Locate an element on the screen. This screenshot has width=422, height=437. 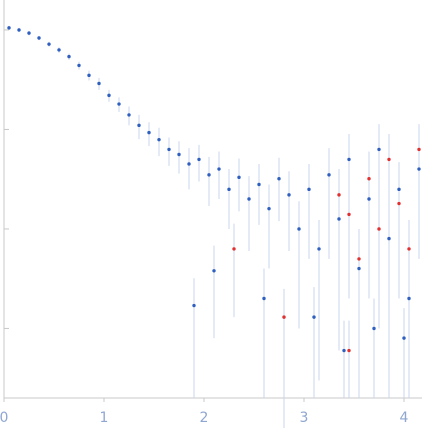
x-tick-label: 3 is located at coordinates (304, 418).